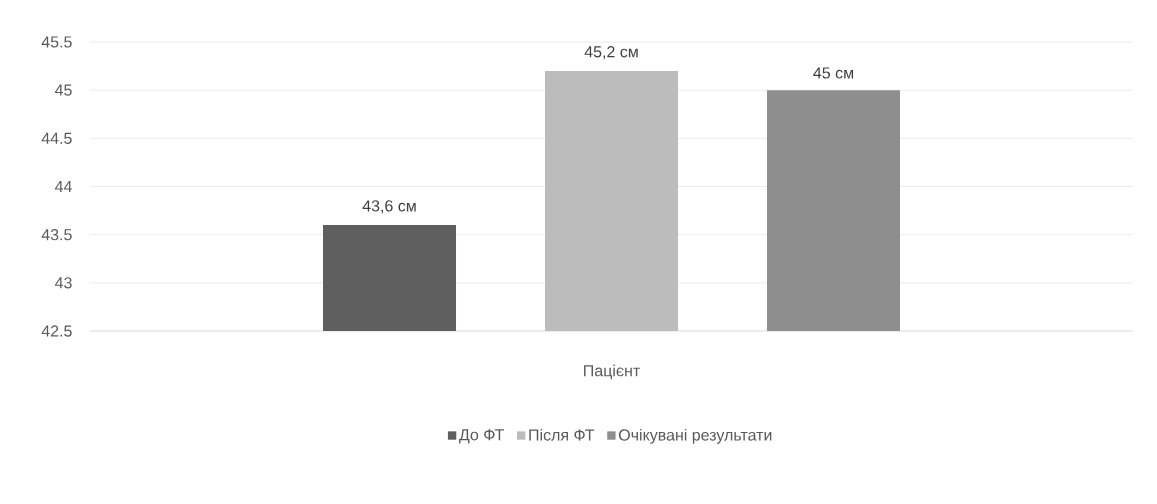 Image resolution: width=1157 pixels, height=504 pixels. Describe the element at coordinates (389, 207) in the screenshot. I see `data-label: 43,6 см` at that location.